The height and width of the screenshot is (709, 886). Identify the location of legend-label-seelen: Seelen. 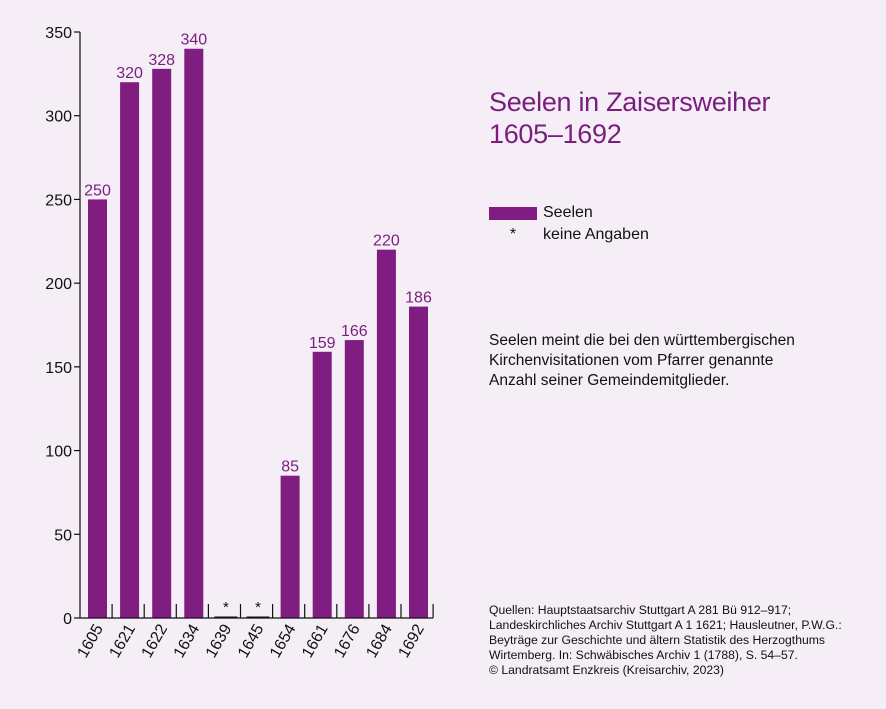
(568, 212).